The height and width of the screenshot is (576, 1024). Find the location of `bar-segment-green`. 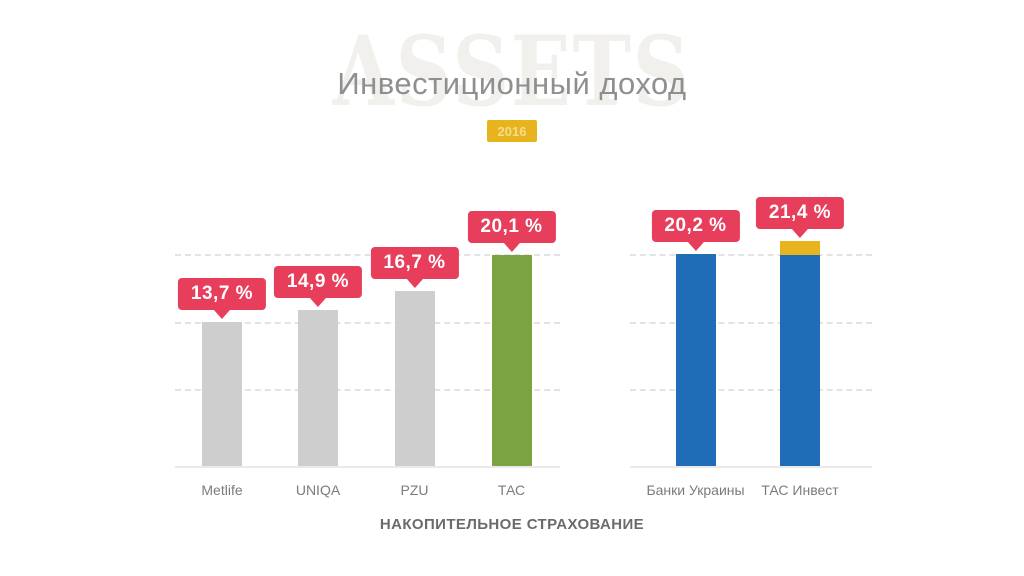

bar-segment-green is located at coordinates (511, 360).